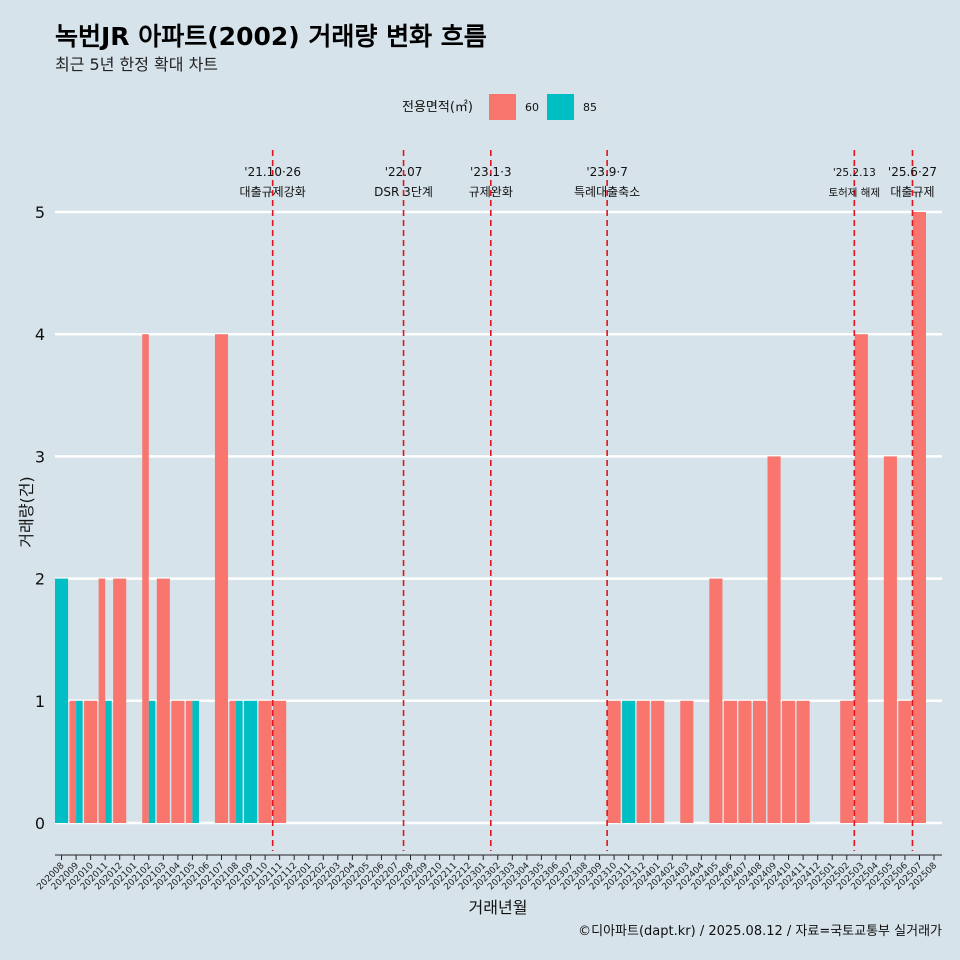 The height and width of the screenshot is (960, 960). Describe the element at coordinates (40, 579) in the screenshot. I see `y-tick-label: 2` at that location.